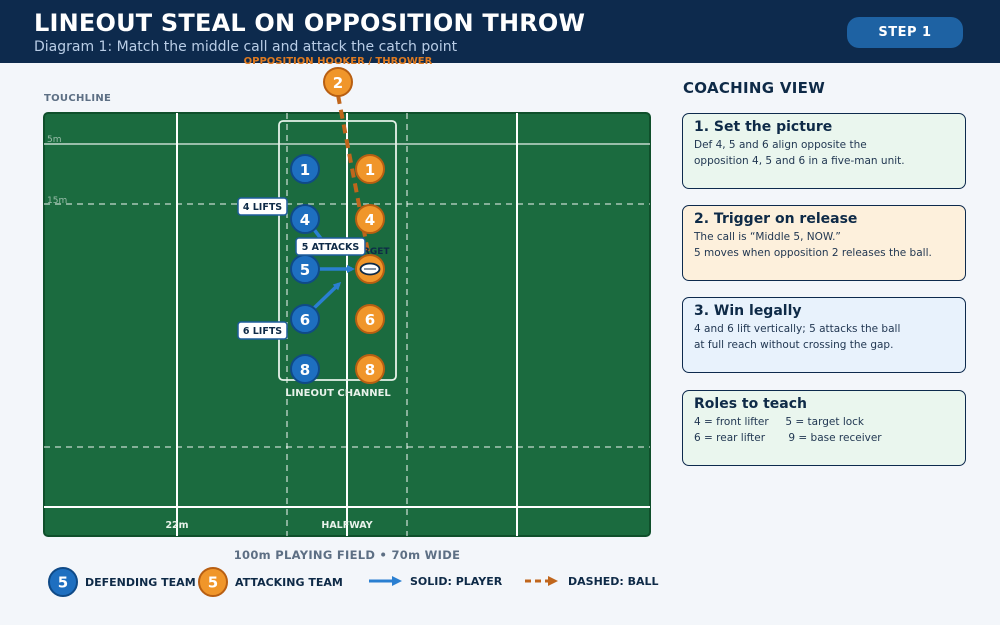 This screenshot has width=1000, height=625. I want to click on label-5m: 5m, so click(54, 140).